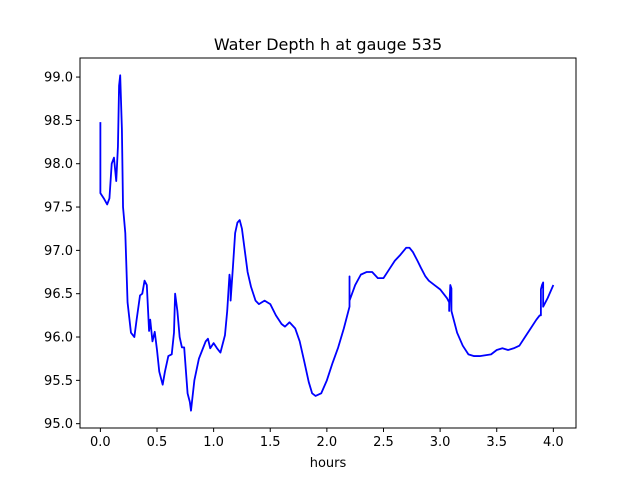 The height and width of the screenshot is (480, 640). Describe the element at coordinates (58, 208) in the screenshot. I see `y-tick-label: 97.5` at that location.